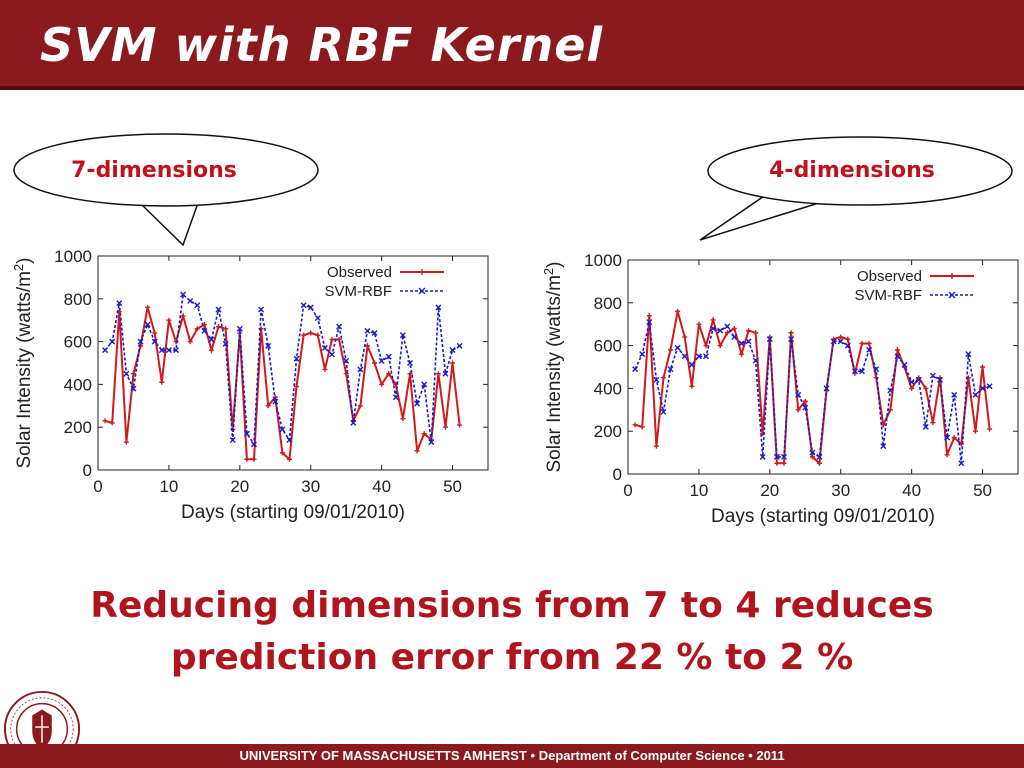 The image size is (1024, 768). What do you see at coordinates (154, 170) in the screenshot?
I see `callout-label-left: 7-dimensions` at bounding box center [154, 170].